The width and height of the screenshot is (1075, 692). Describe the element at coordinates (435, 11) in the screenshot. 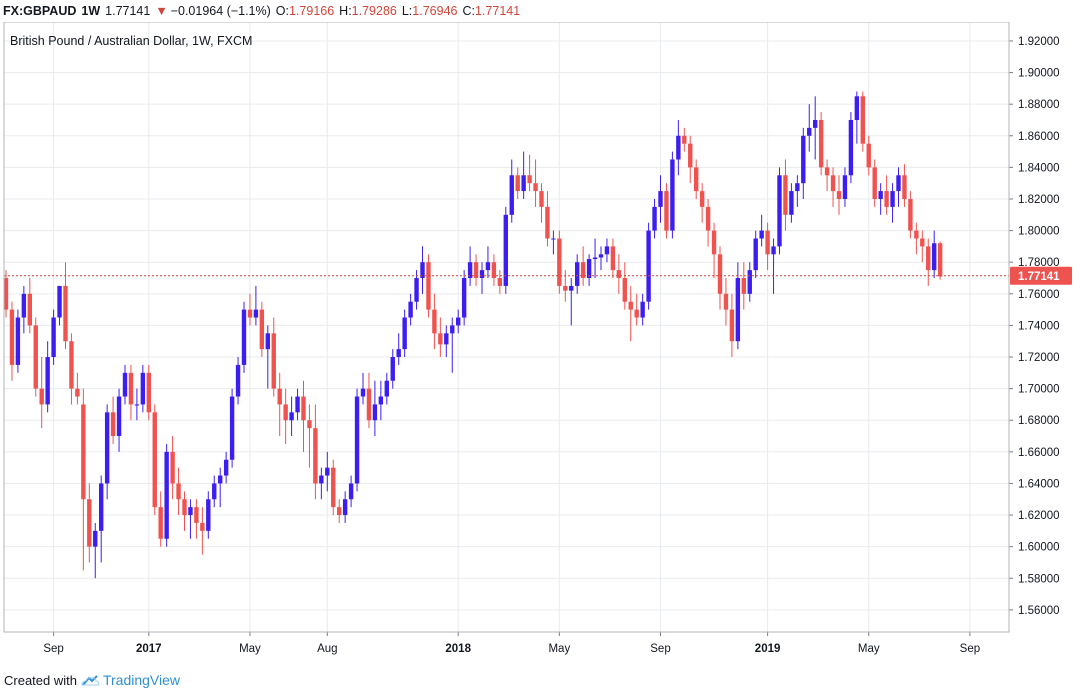

I see `low-value: 1.76946` at that location.